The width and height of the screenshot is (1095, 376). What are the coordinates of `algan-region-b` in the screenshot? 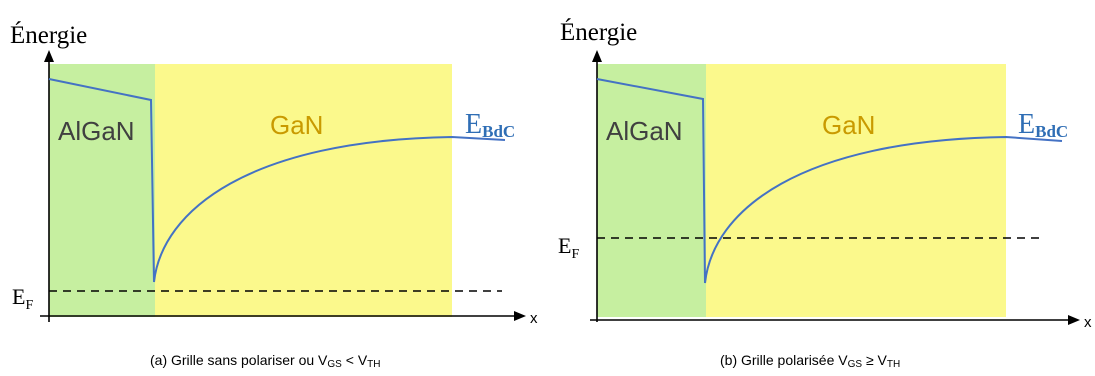 It's located at (651, 190).